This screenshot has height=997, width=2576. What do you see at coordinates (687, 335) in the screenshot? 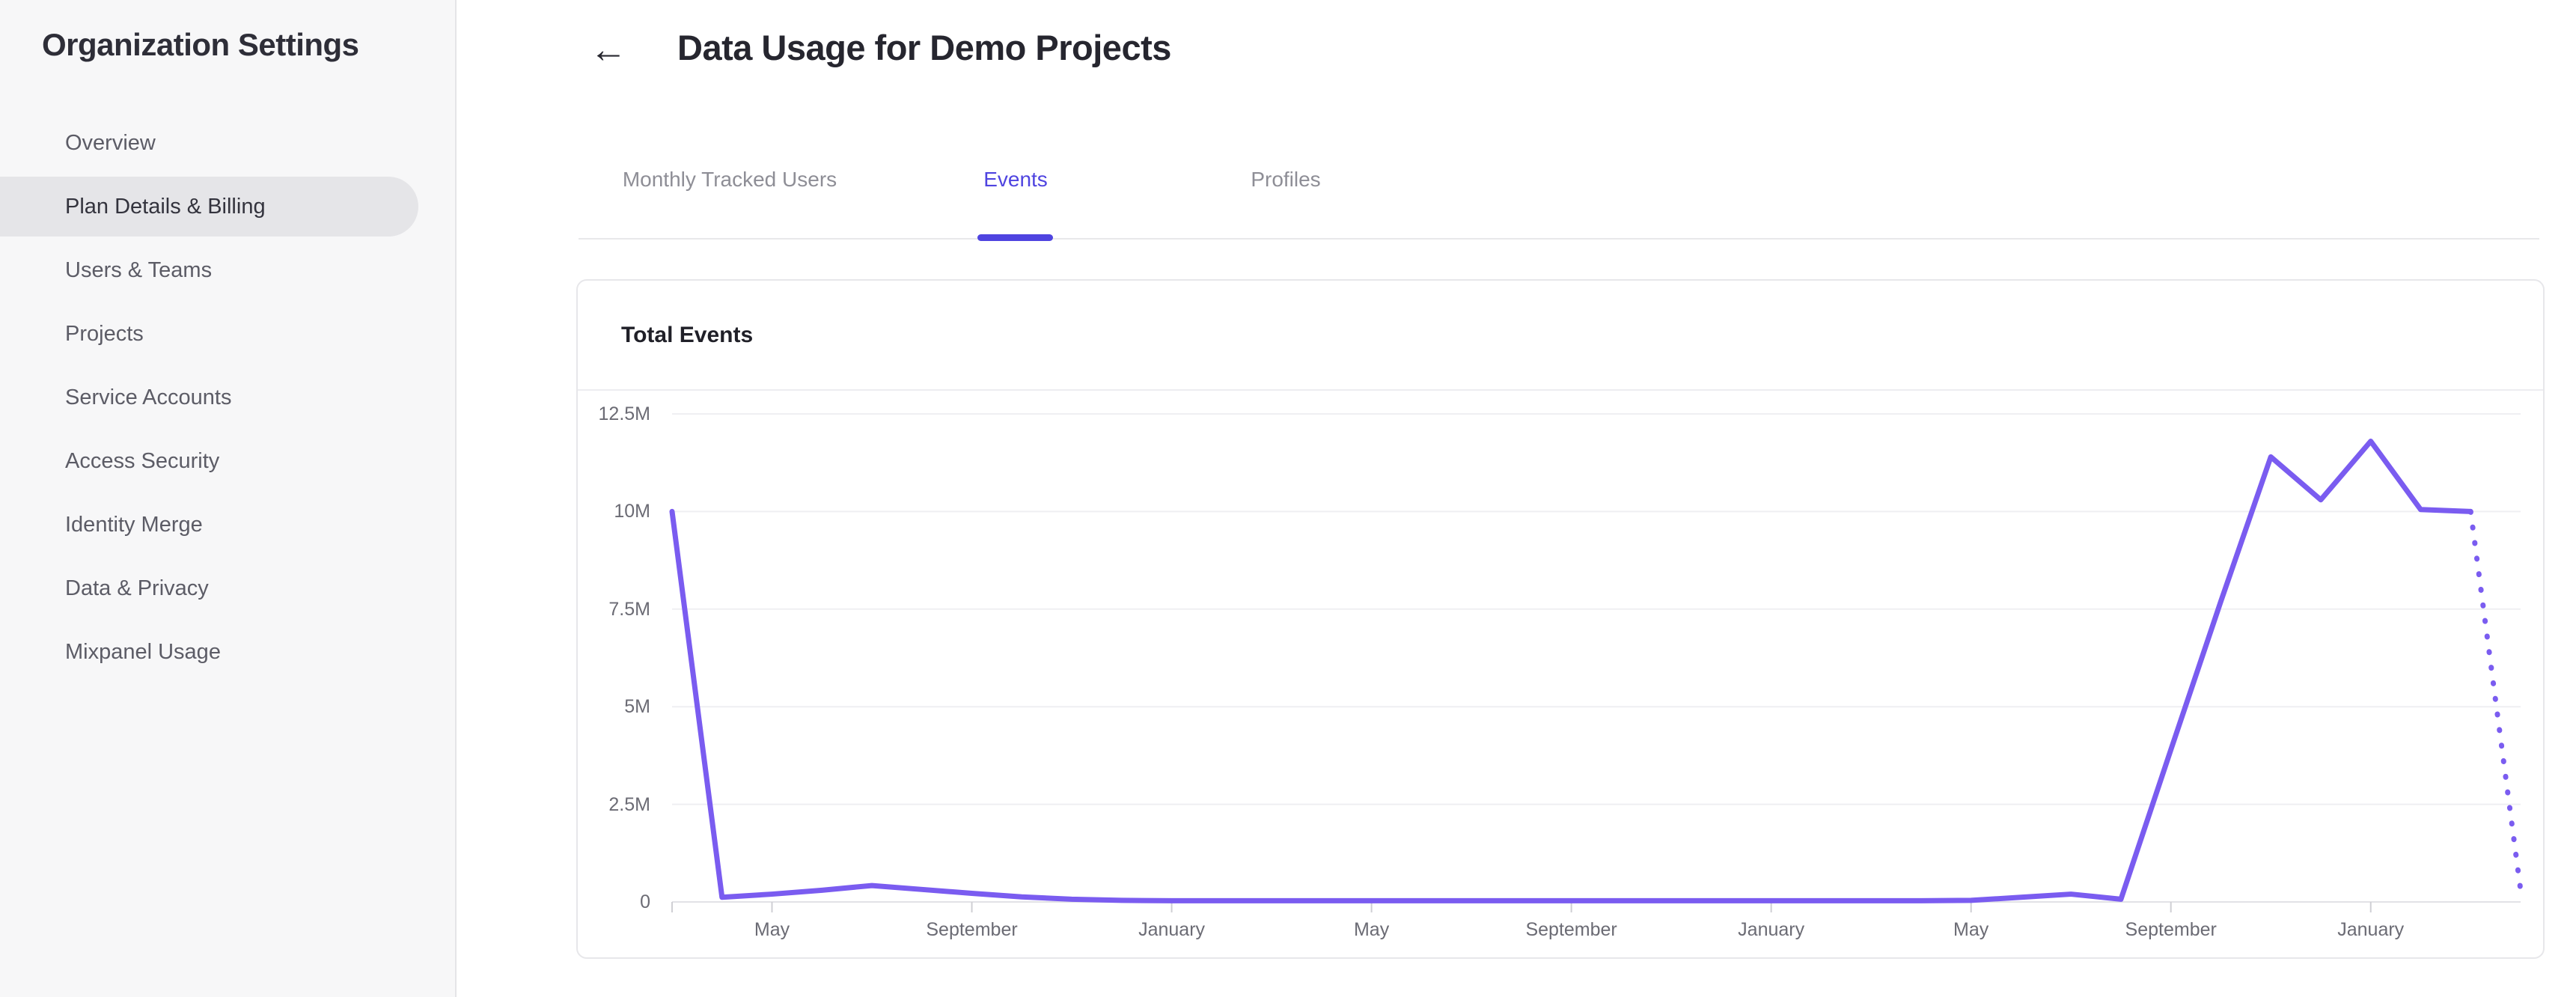
I see `card-title: Total Events` at bounding box center [687, 335].